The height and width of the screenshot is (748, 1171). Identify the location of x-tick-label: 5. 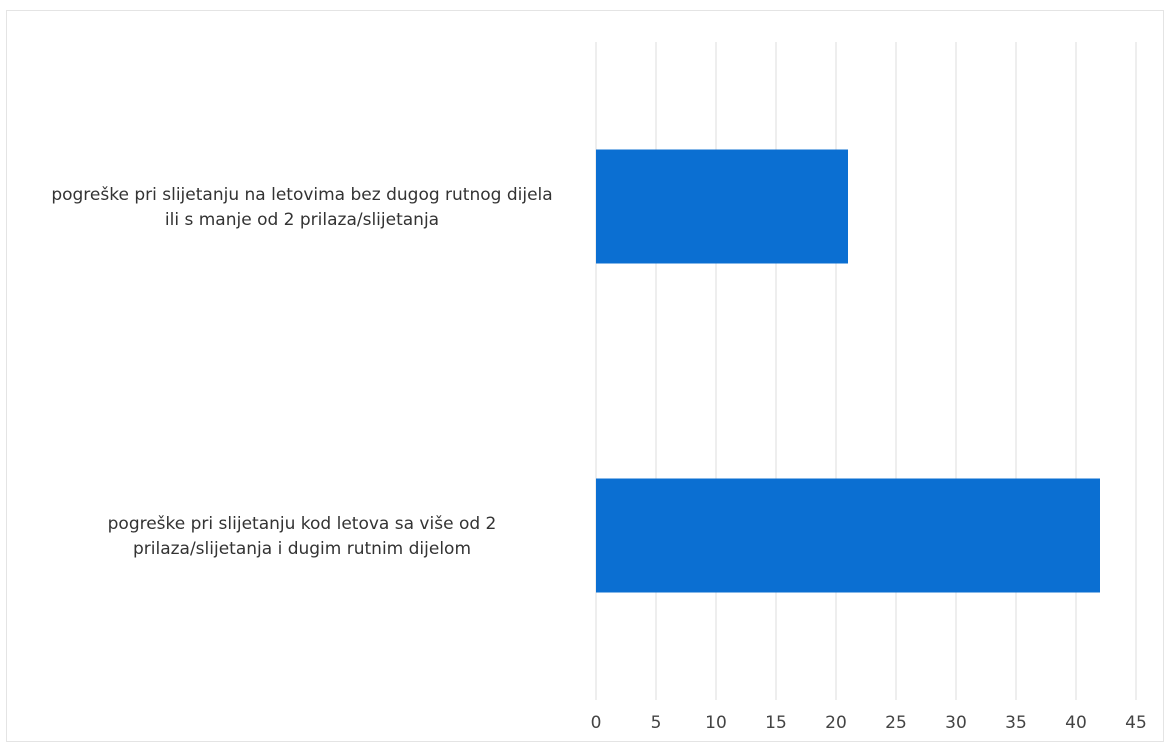
(656, 723).